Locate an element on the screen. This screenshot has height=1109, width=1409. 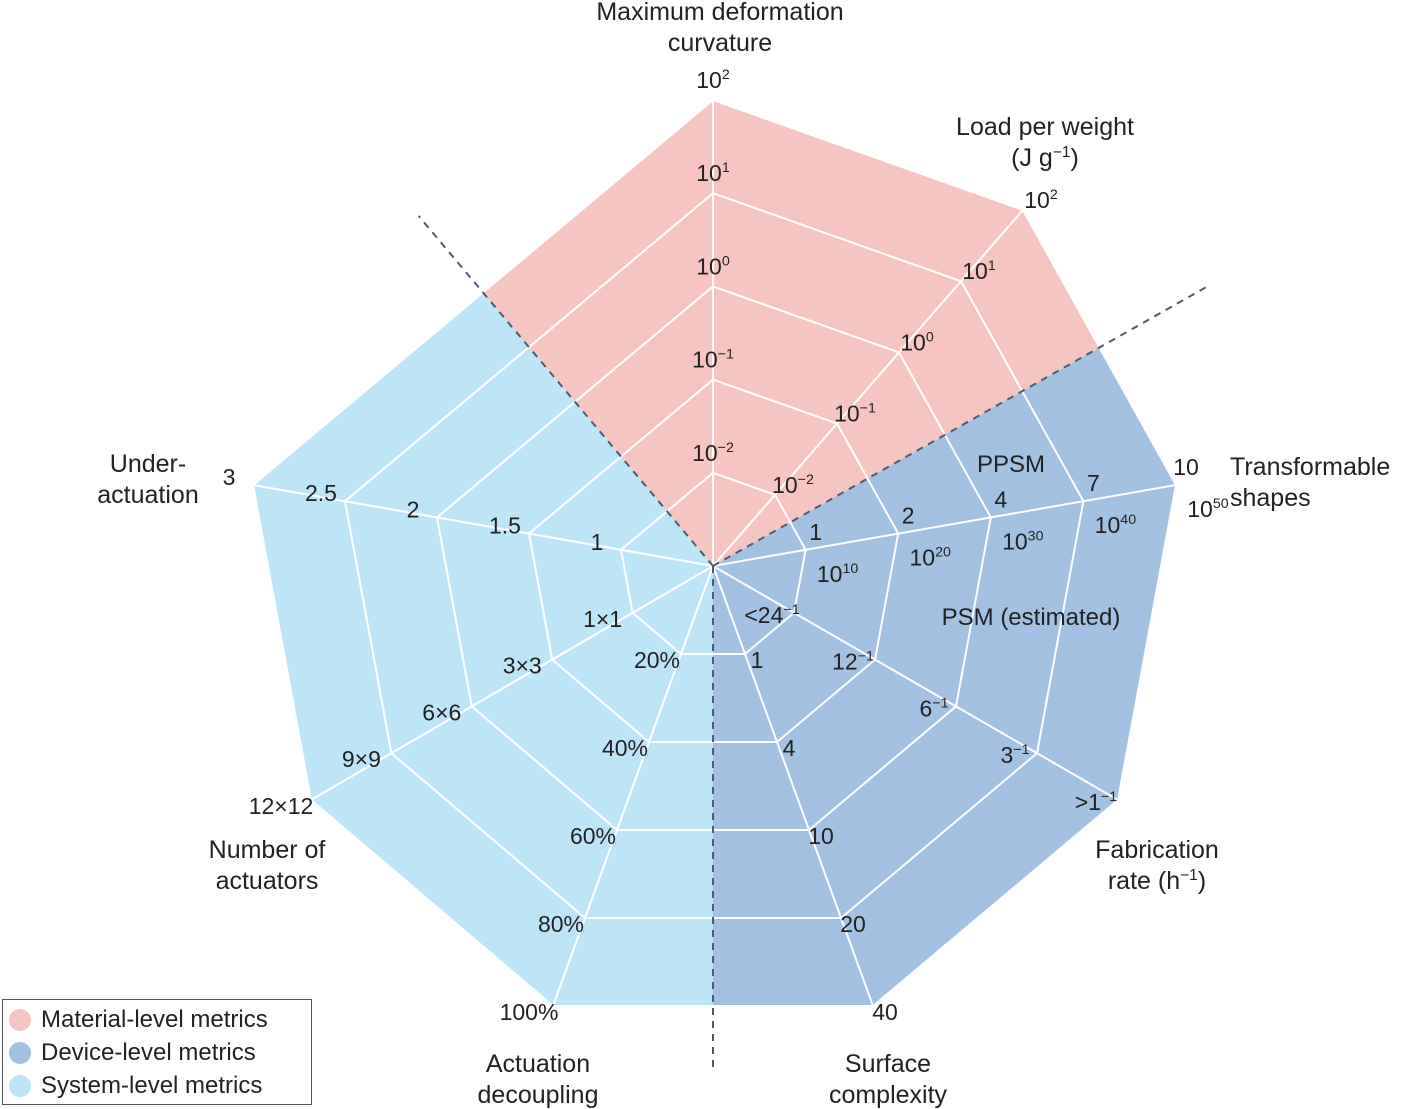
axis-name: Surface is located at coordinates (888, 1064).